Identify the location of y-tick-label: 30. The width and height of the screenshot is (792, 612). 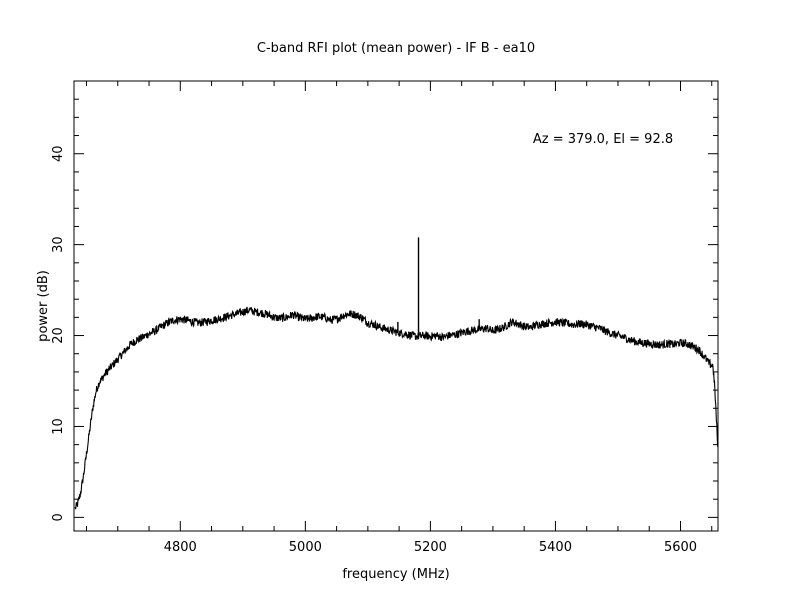
(58, 244).